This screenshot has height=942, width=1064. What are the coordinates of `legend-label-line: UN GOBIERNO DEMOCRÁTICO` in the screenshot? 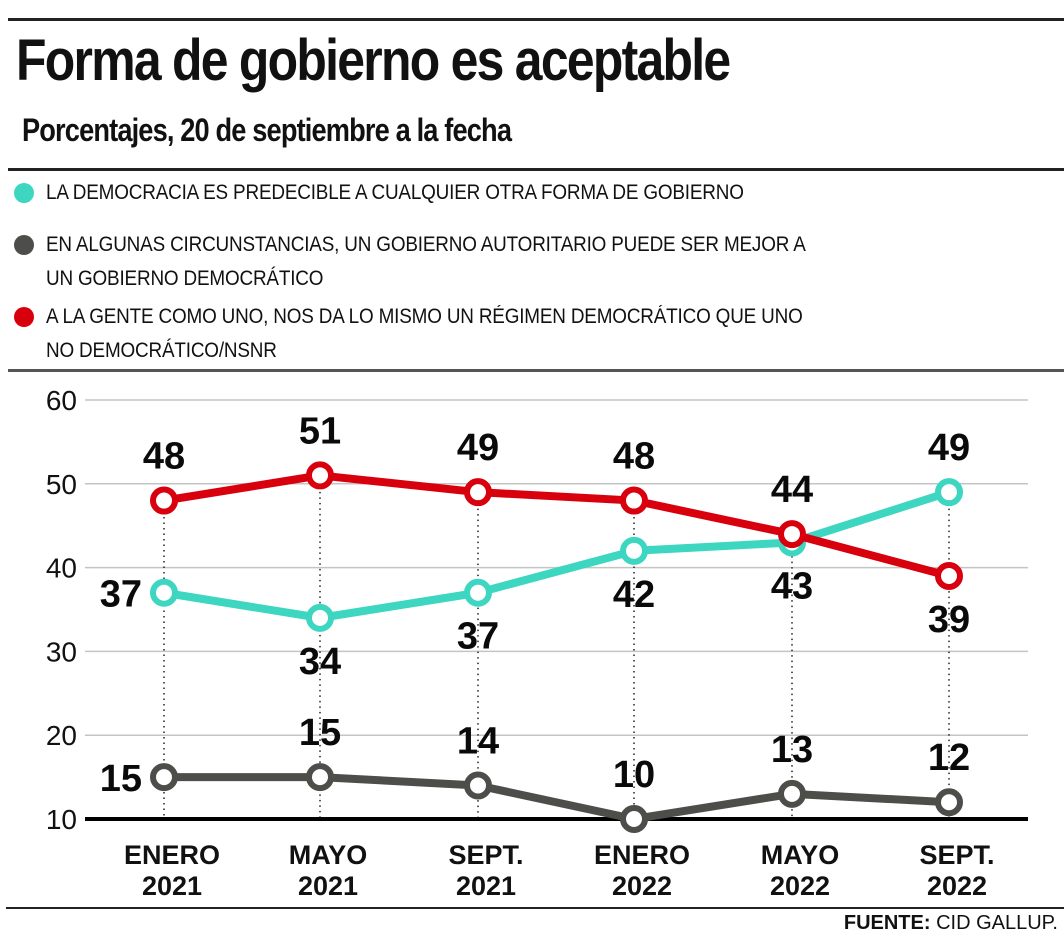 It's located at (185, 278).